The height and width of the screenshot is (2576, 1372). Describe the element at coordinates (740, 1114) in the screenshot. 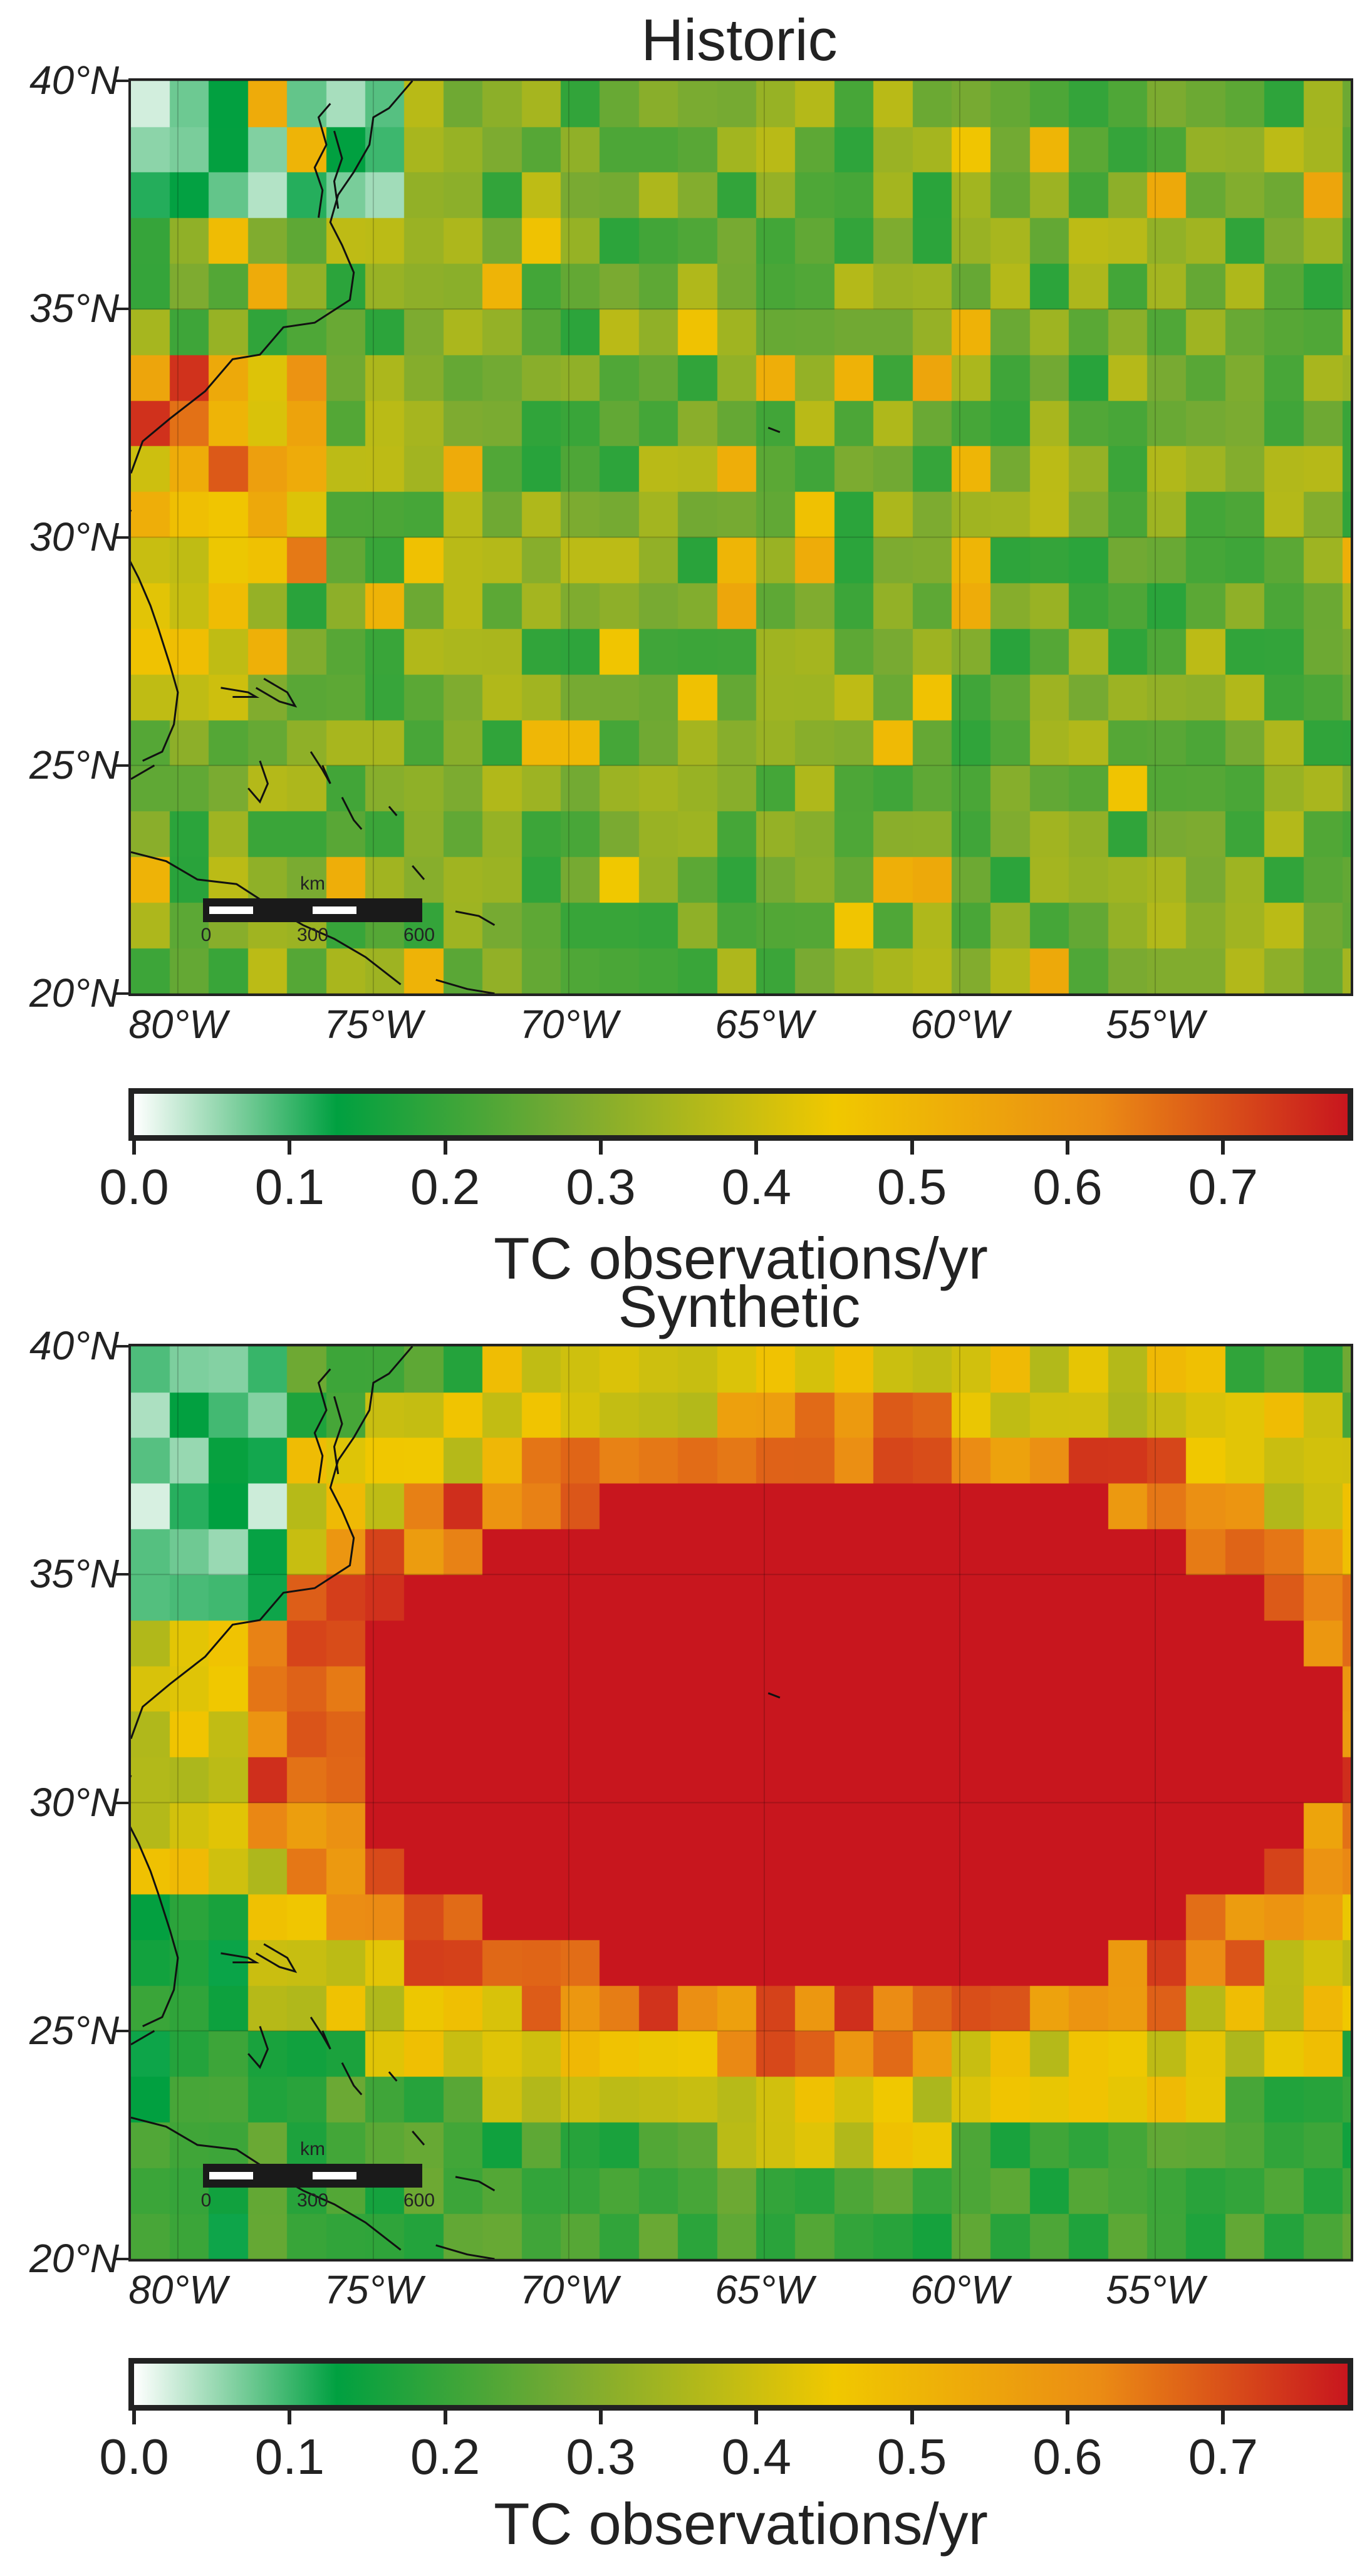

I see `historic-colorbar` at that location.